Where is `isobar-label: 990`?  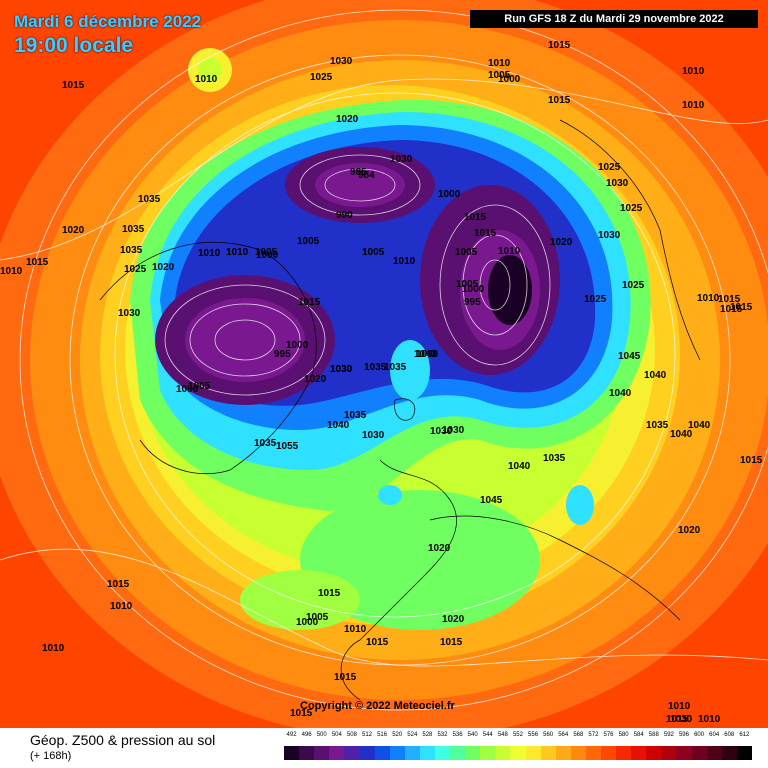 isobar-label: 990 is located at coordinates (344, 215).